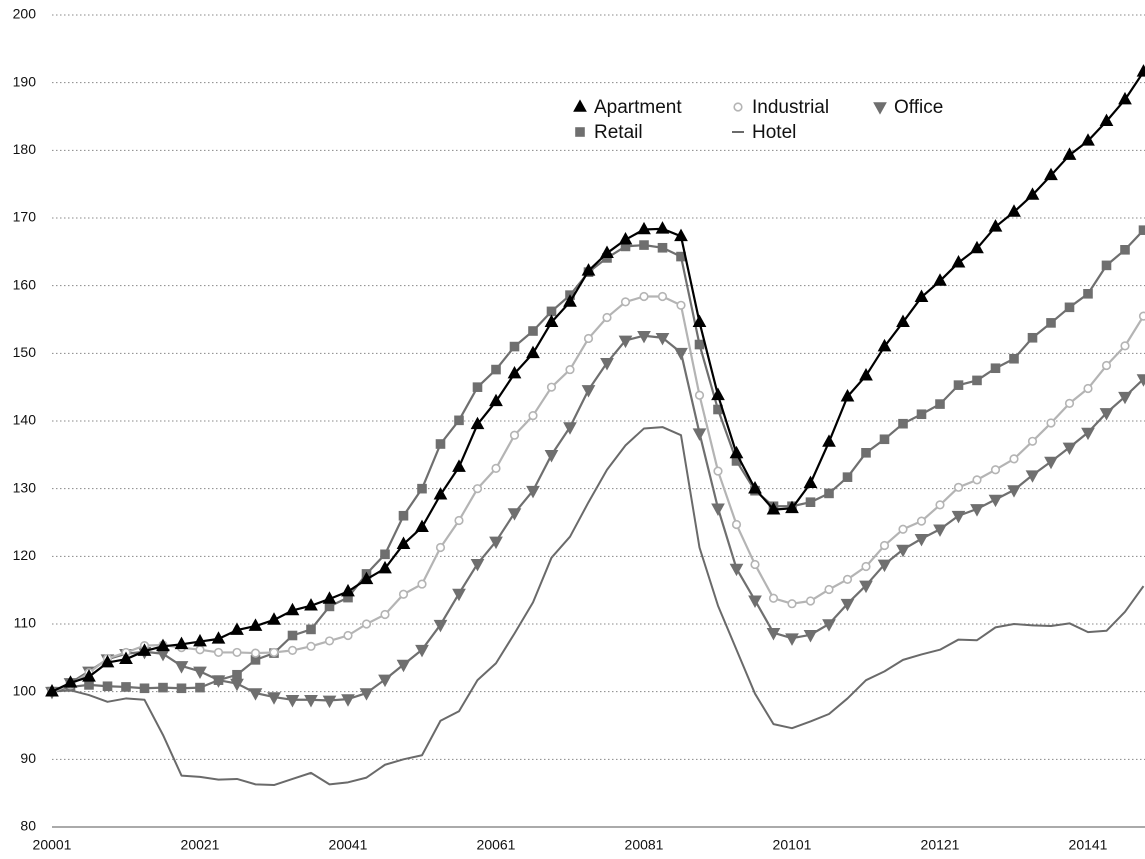 Image resolution: width=1145 pixels, height=859 pixels. Describe the element at coordinates (25, 487) in the screenshot. I see `y-tick-label: 130` at that location.